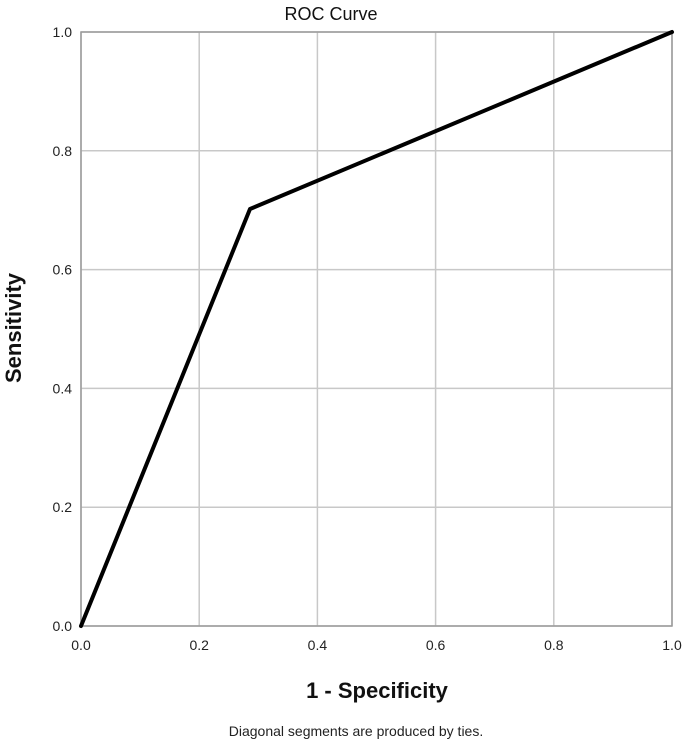 The height and width of the screenshot is (746, 685). Describe the element at coordinates (63, 32) in the screenshot. I see `y-tick-label: 1.0` at that location.